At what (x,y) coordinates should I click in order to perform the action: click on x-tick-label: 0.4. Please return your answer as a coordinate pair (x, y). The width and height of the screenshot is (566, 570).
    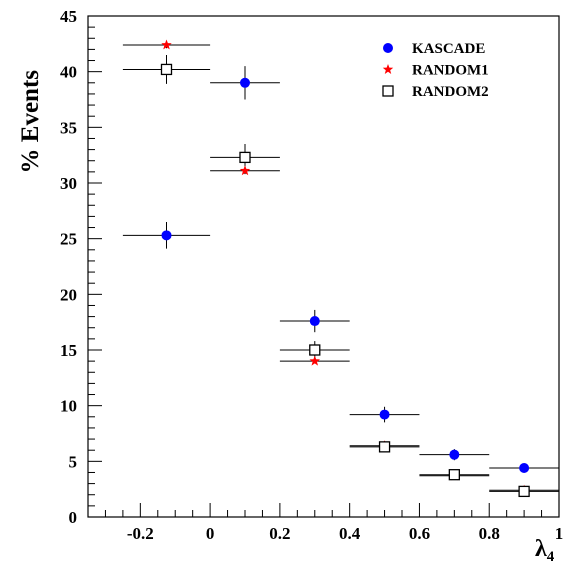
    Looking at the image, I should click on (350, 533).